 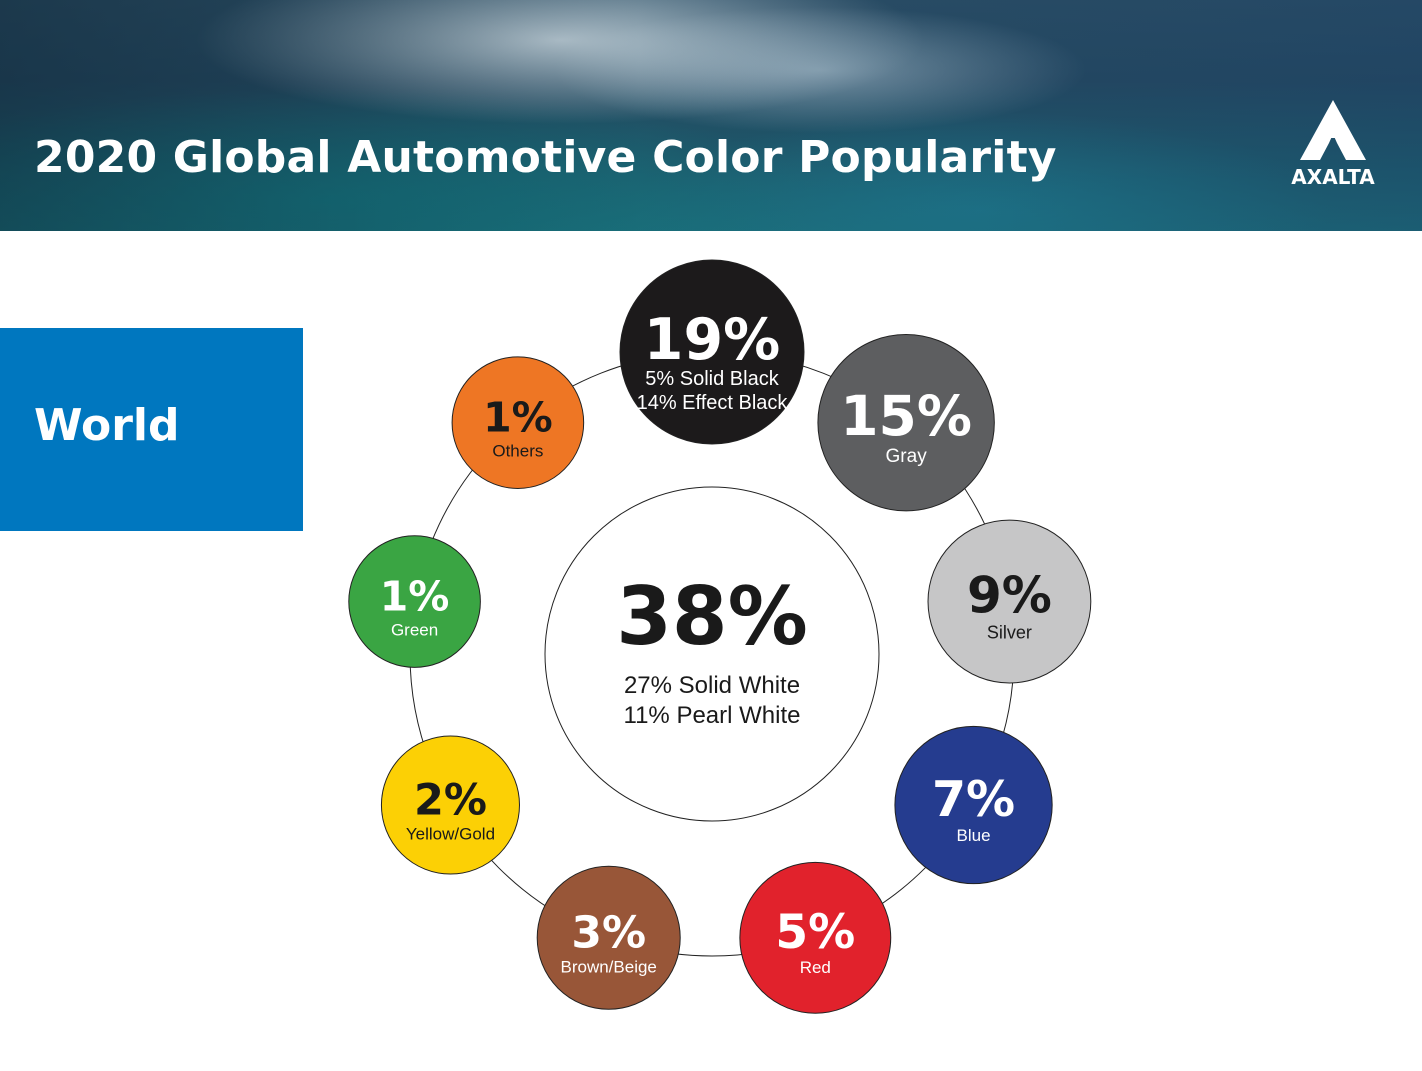 What do you see at coordinates (815, 932) in the screenshot?
I see `value-label-red: 5%` at bounding box center [815, 932].